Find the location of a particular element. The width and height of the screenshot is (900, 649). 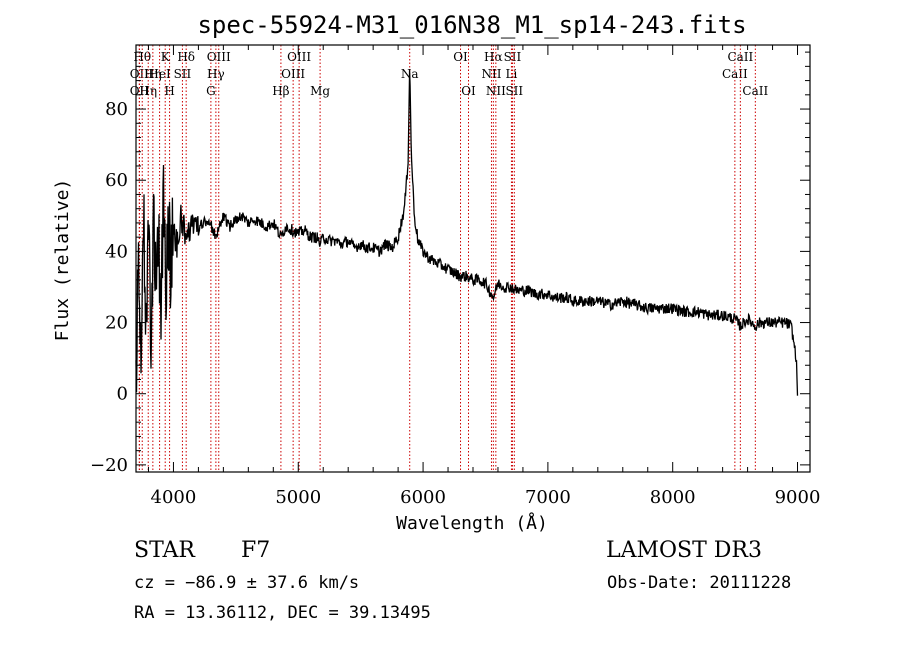

x-axis-label: Wavelength (Å) is located at coordinates (472, 523).